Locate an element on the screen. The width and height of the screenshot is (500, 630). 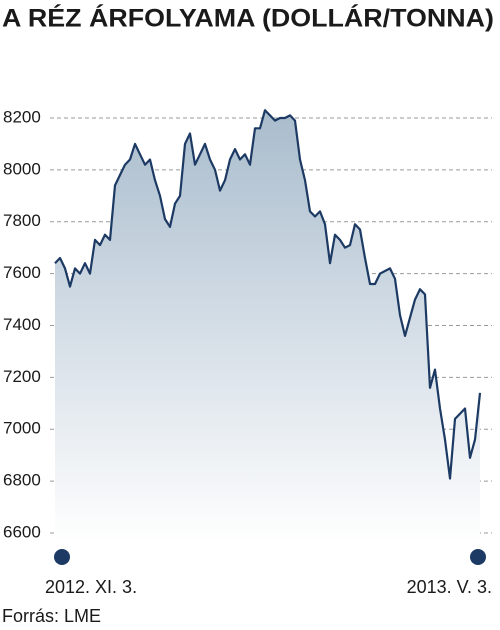
x-tick-label: 2012. XI. 3. is located at coordinates (91, 587).